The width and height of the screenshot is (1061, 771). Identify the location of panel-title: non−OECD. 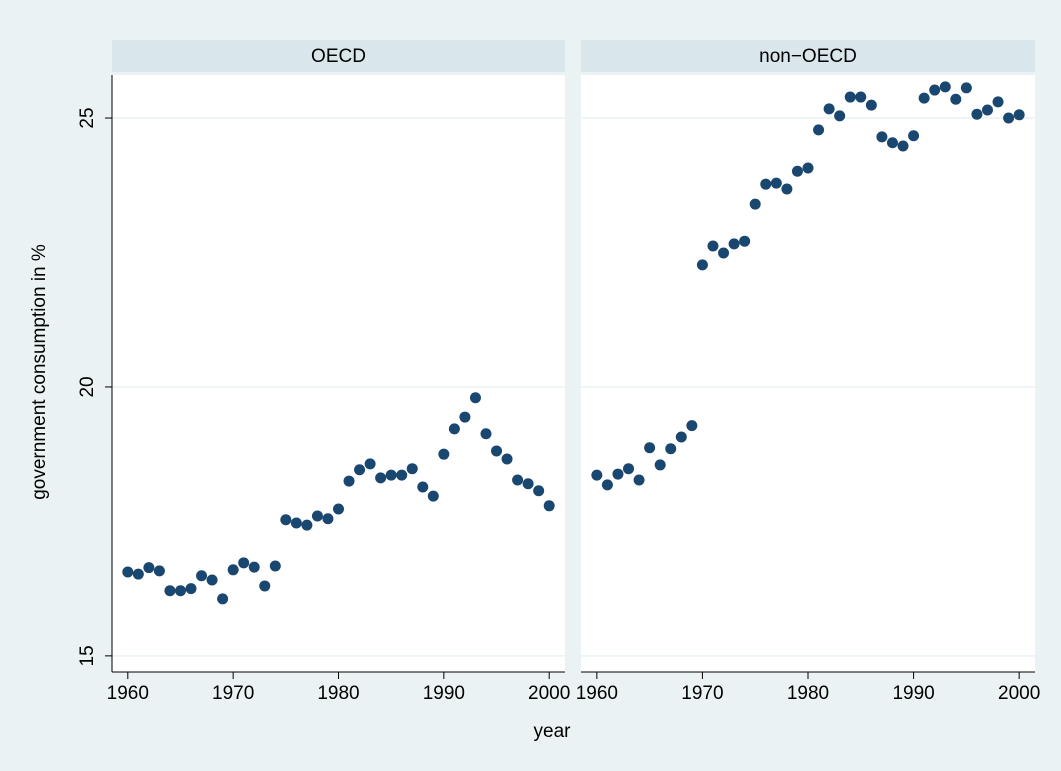
(808, 56).